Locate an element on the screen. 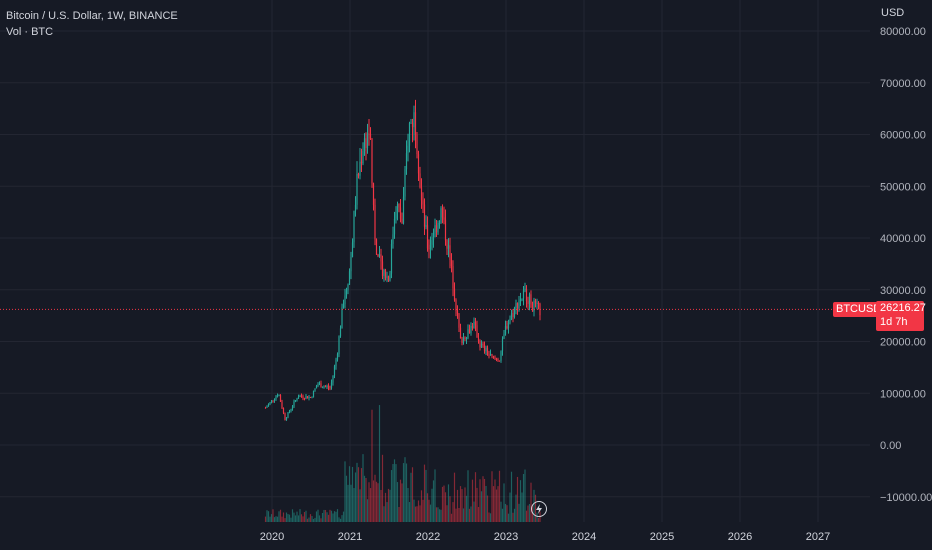 This screenshot has width=932, height=550. x-tick-label: 2020 is located at coordinates (272, 537).